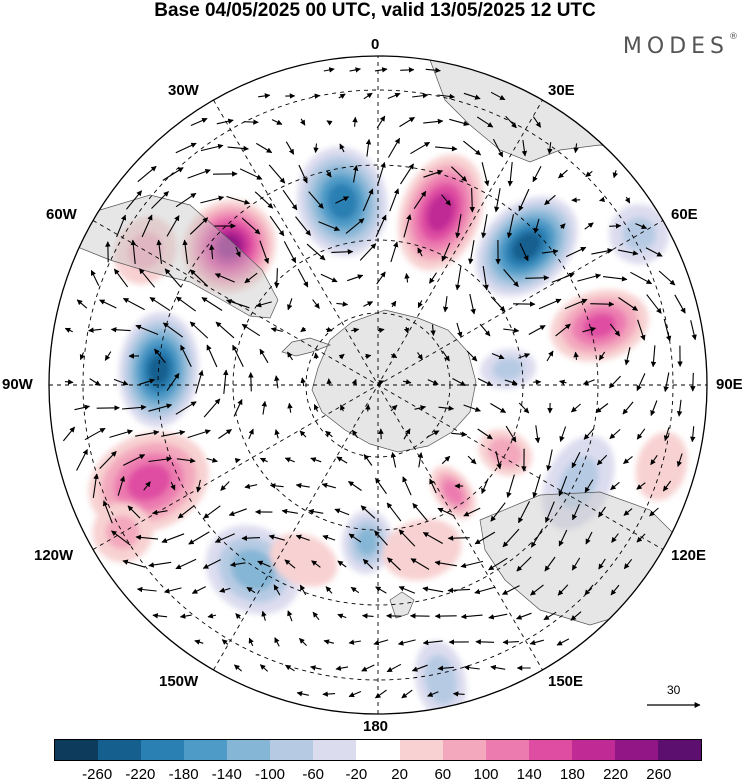  I want to click on registered-mark: ®, so click(733, 37).